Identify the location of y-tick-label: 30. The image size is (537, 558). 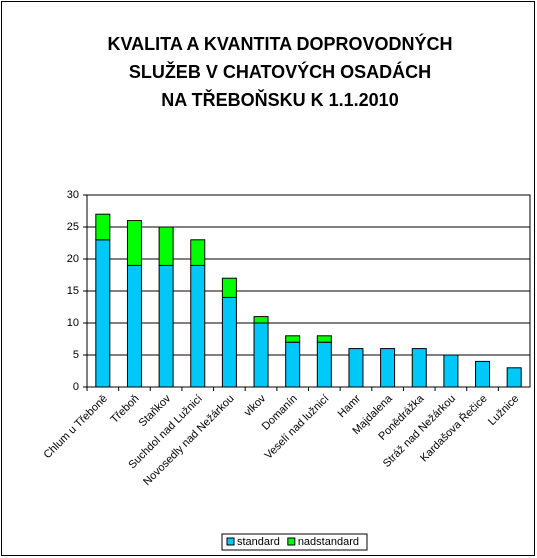
(73, 195).